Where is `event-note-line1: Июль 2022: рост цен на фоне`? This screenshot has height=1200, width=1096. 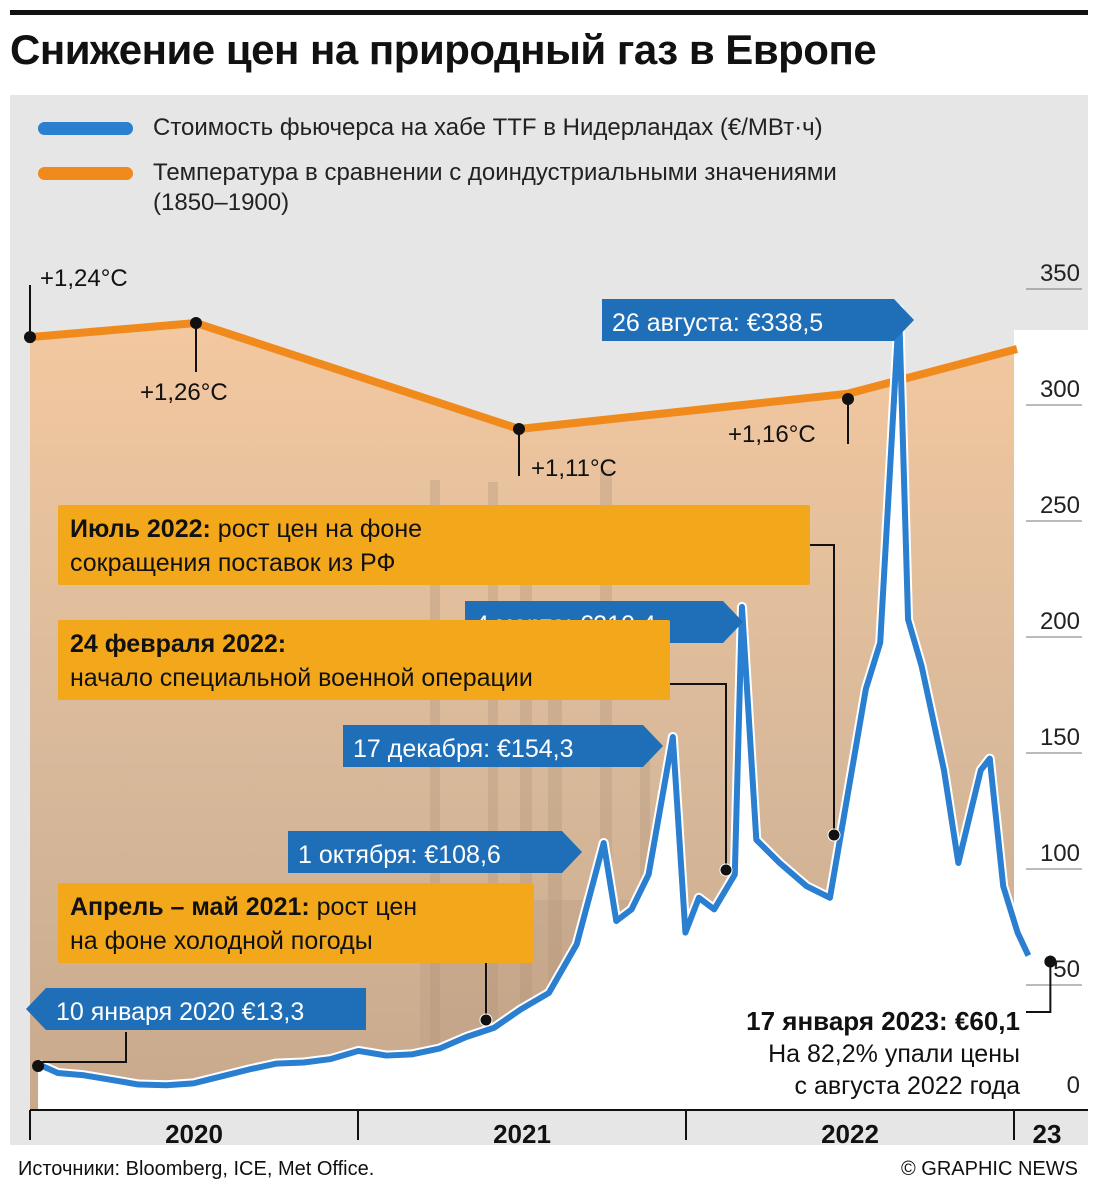 event-note-line1: Июль 2022: рост цен на фоне is located at coordinates (246, 529).